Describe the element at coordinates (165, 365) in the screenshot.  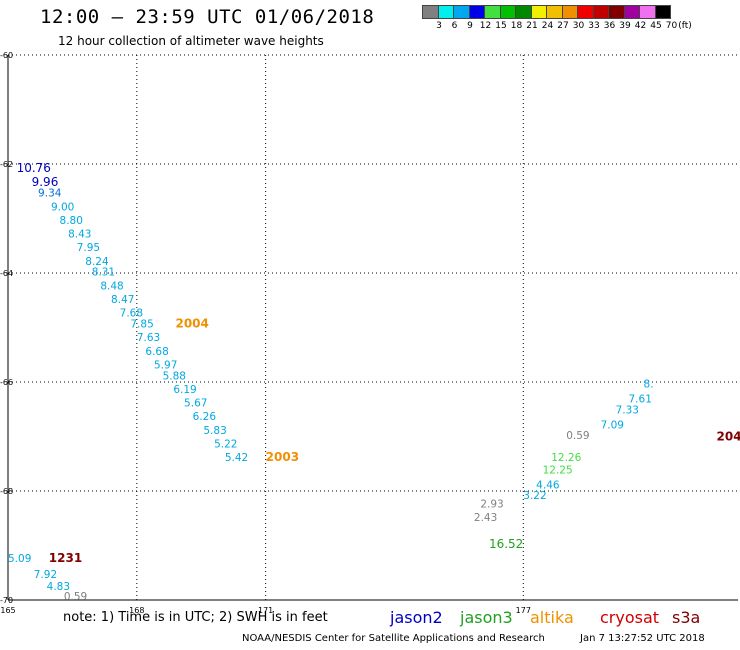
I see `data-label-s3a: 5.97` at that location.